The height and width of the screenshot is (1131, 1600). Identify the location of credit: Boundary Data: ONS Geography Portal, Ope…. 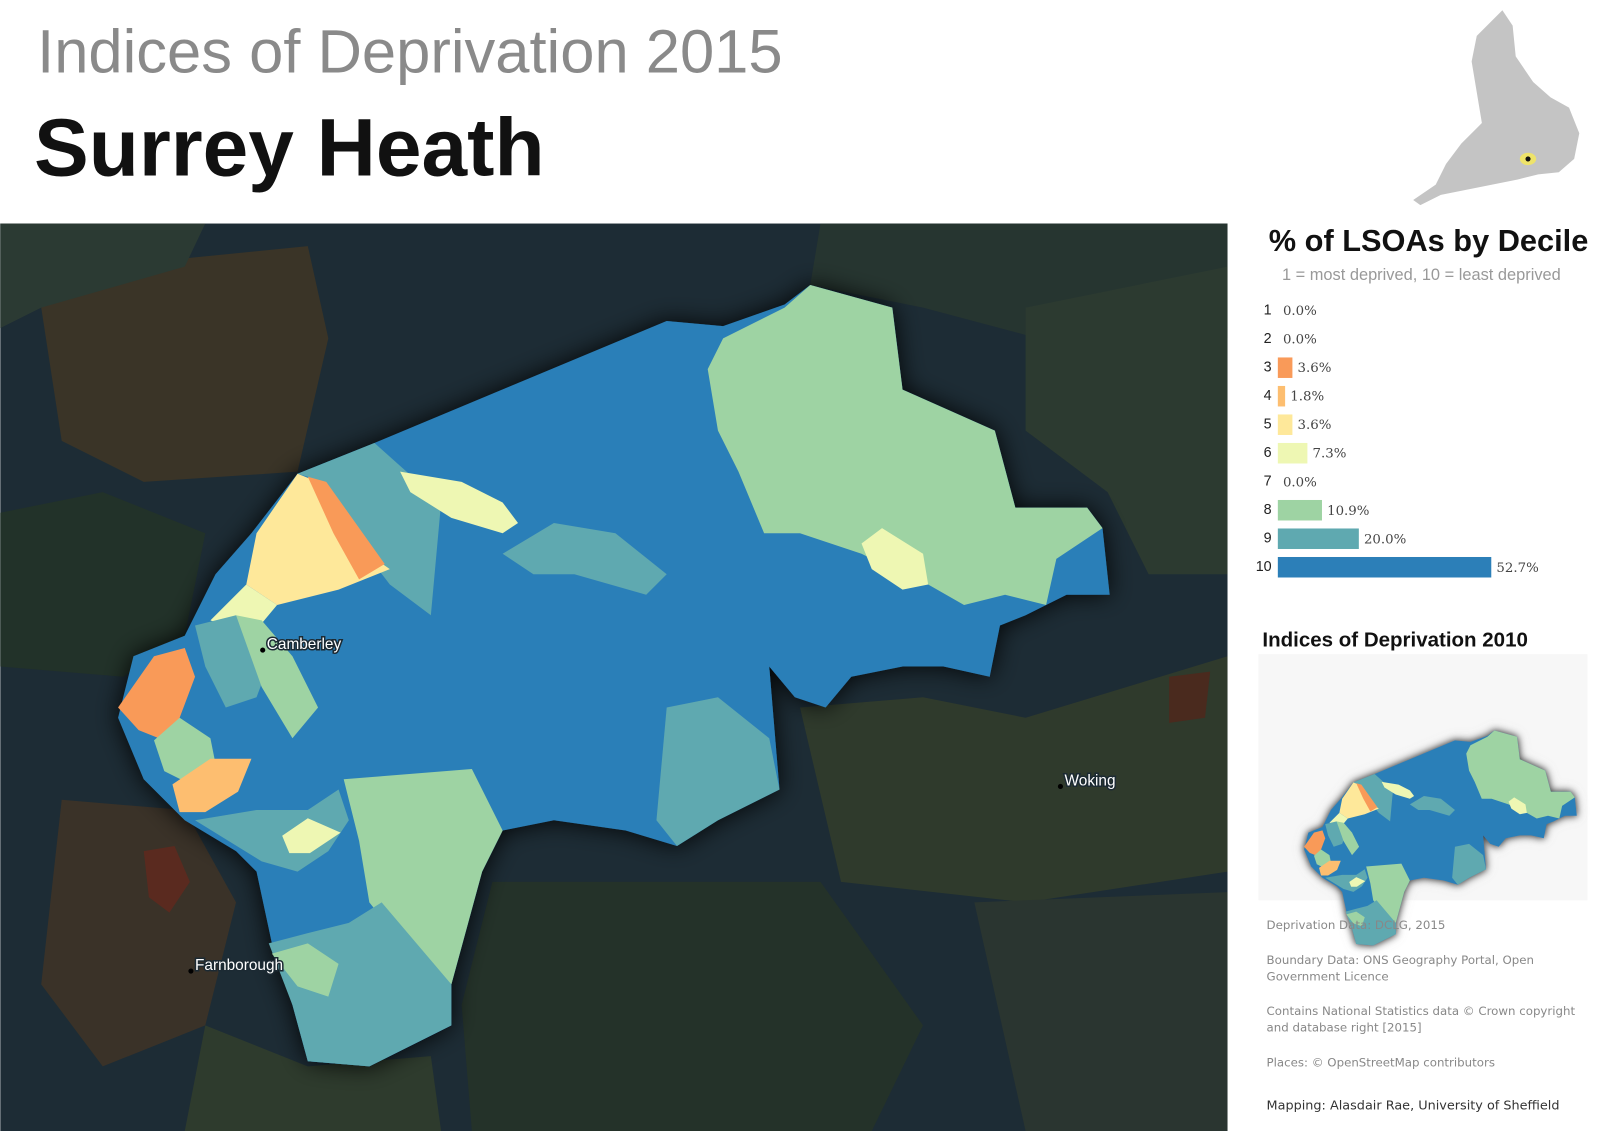
(1400, 968).